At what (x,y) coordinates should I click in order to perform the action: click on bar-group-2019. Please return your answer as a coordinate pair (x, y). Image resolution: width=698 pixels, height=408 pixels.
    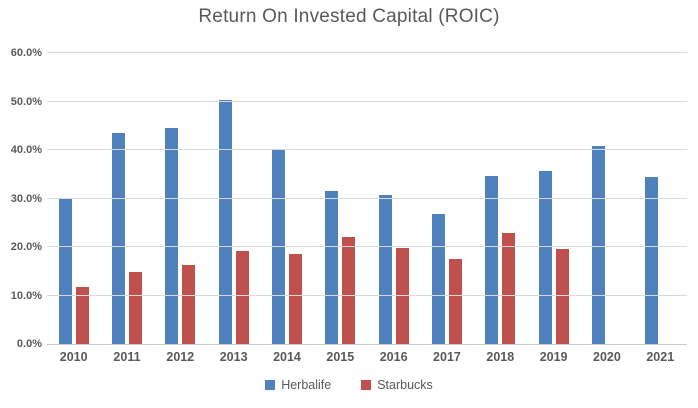
    Looking at the image, I should click on (553, 198).